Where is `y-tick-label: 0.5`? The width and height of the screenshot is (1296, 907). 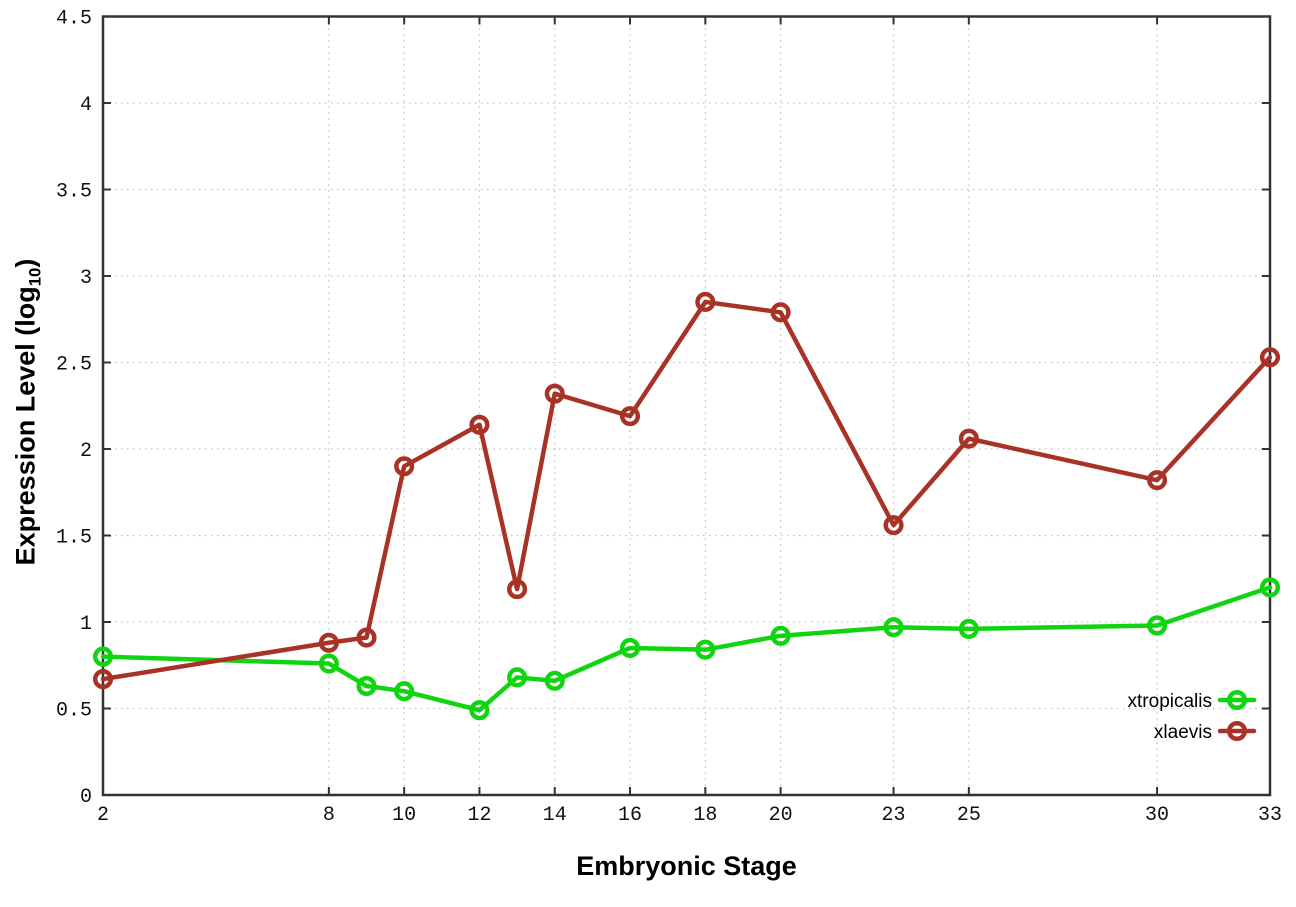
y-tick-label: 0.5 is located at coordinates (74, 711).